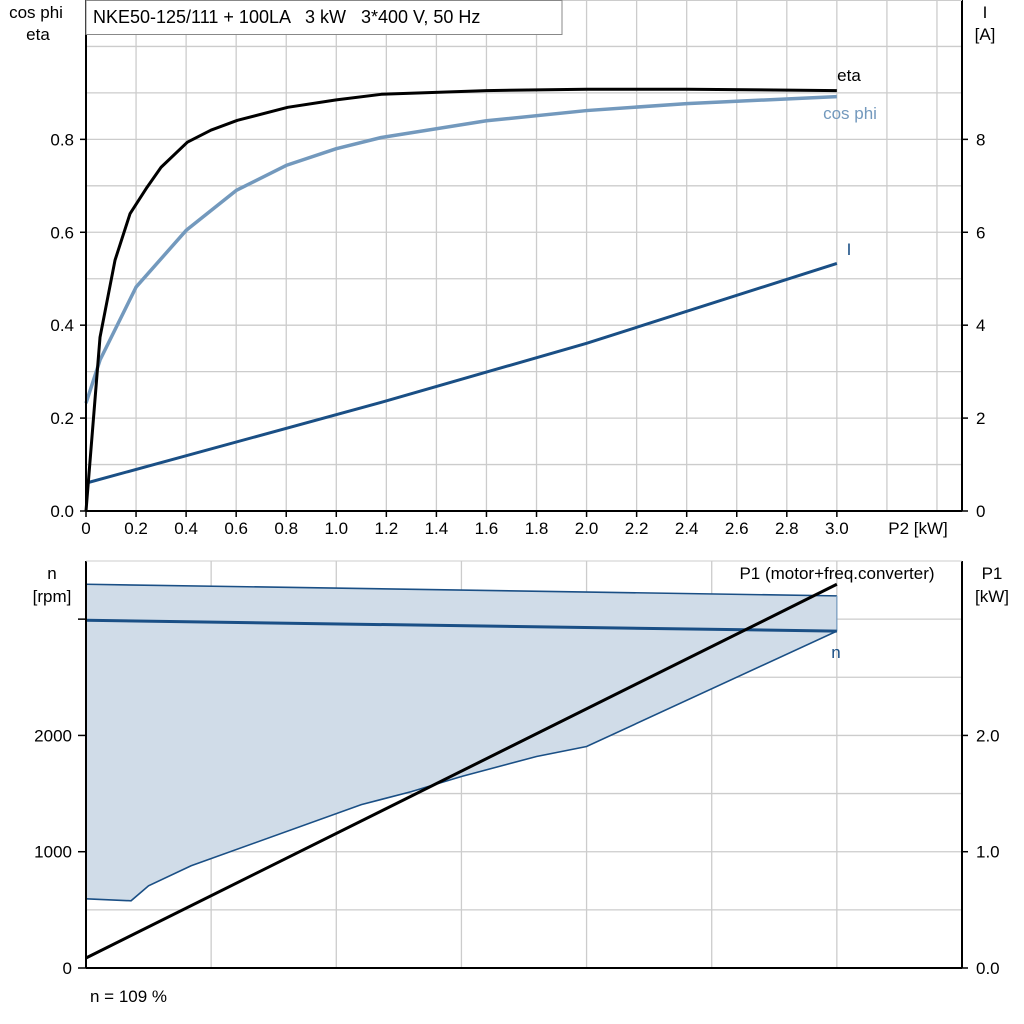 The image size is (1024, 1024). Describe the element at coordinates (128, 996) in the screenshot. I see `speed-percent-annotation: n = 109 %` at that location.